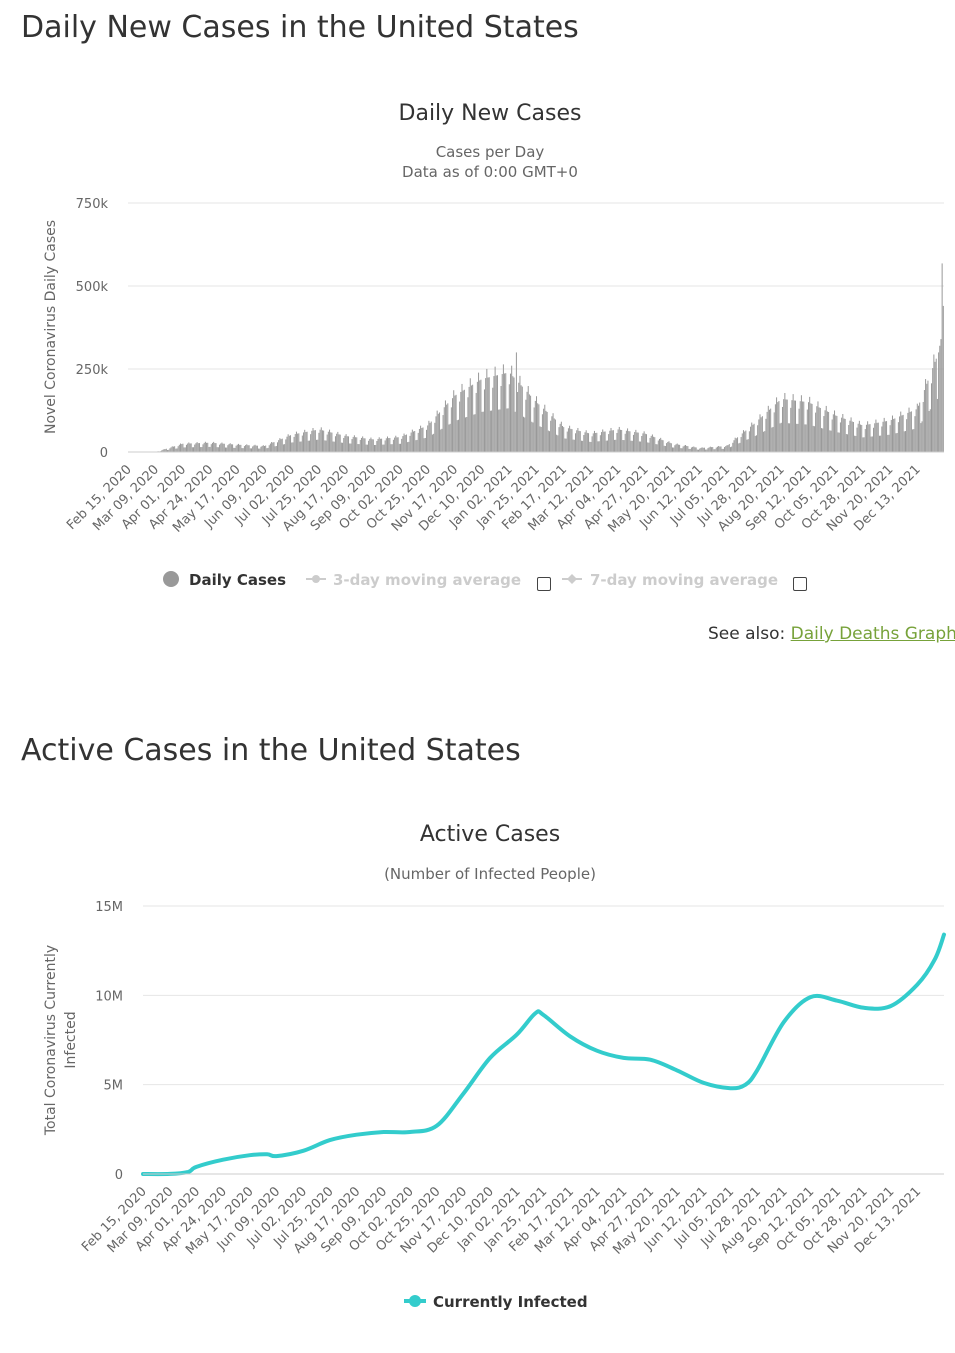 The image size is (955, 1353). Describe the element at coordinates (544, 584) in the screenshot. I see `3-day-average-checkbox` at that location.